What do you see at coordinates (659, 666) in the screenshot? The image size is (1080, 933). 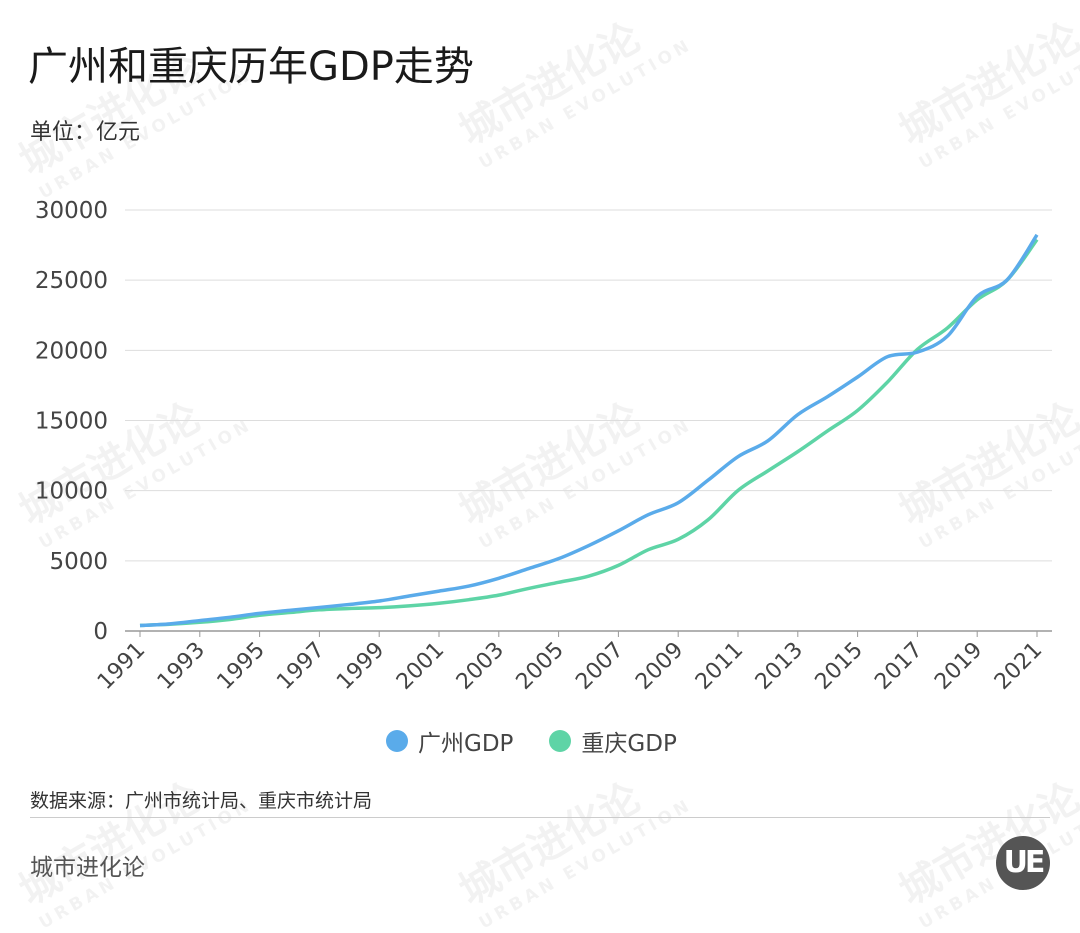 I see `x-tick-label: 2009` at bounding box center [659, 666].